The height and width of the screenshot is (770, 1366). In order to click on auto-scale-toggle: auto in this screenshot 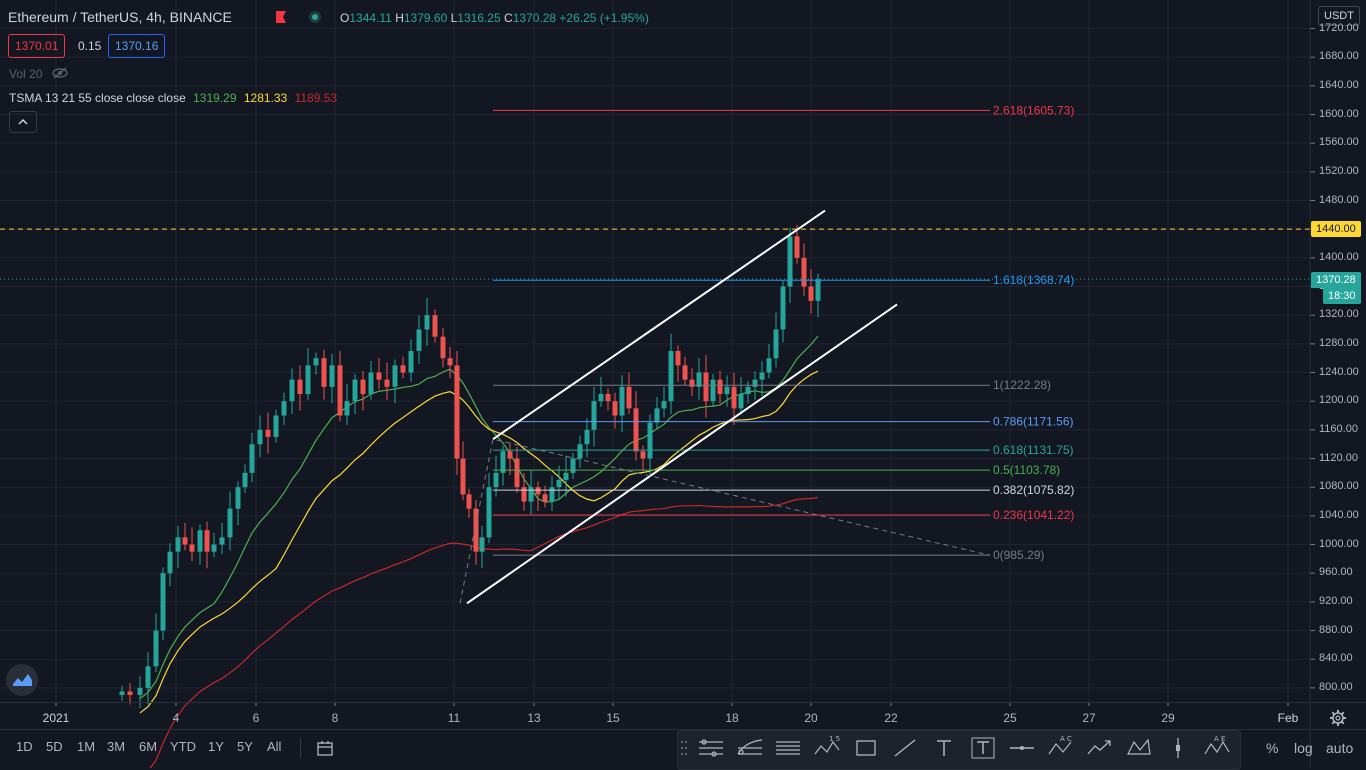, I will do `click(1340, 748)`.